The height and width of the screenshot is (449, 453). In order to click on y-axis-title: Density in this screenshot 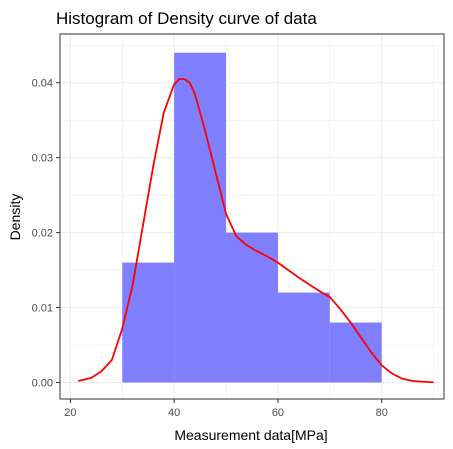, I will do `click(15, 217)`.